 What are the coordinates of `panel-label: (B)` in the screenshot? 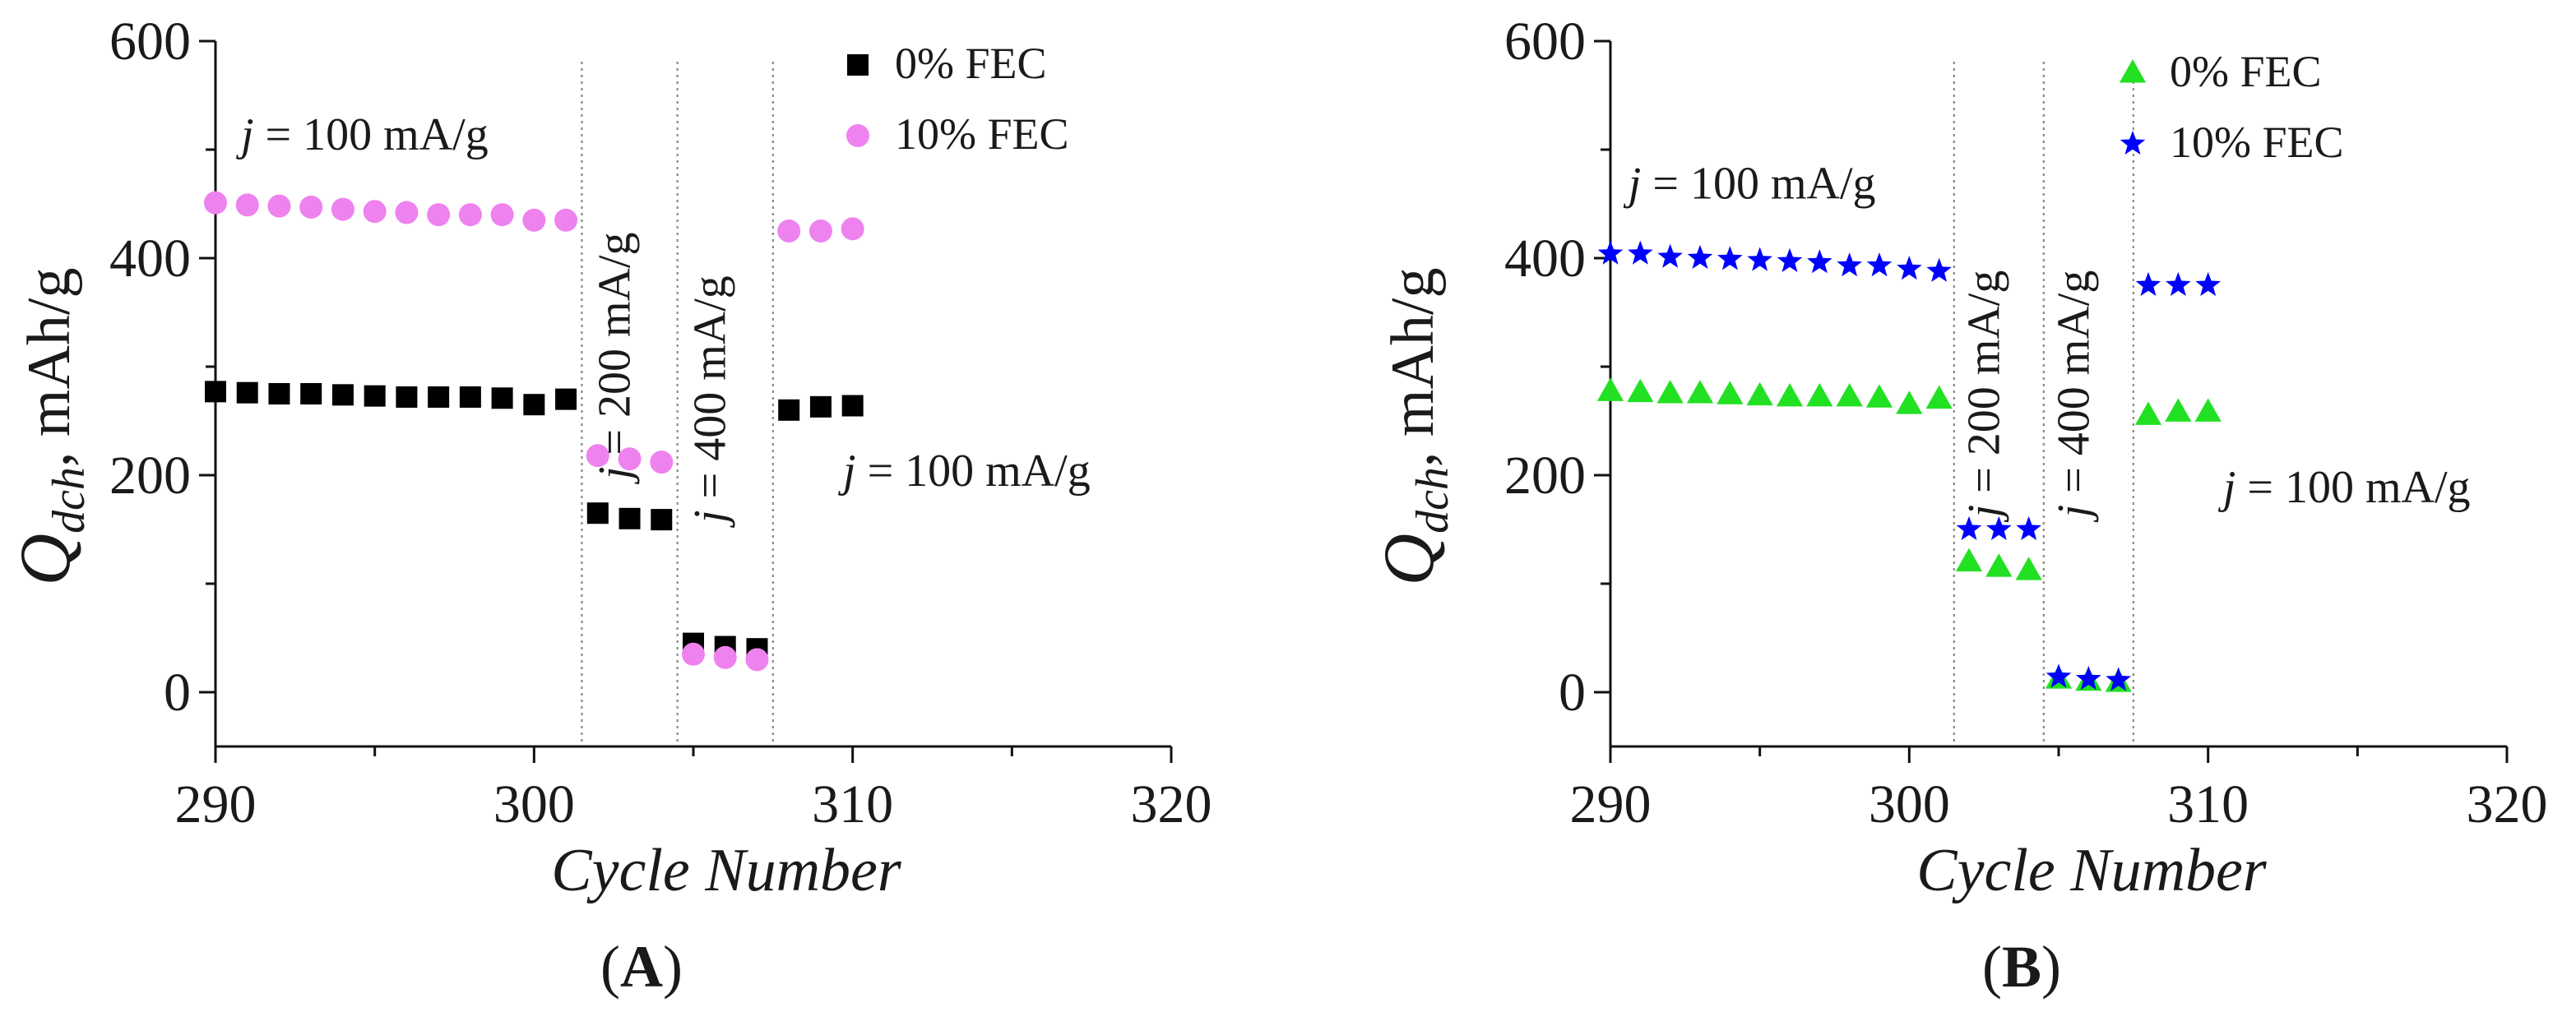 It's located at (2022, 967).